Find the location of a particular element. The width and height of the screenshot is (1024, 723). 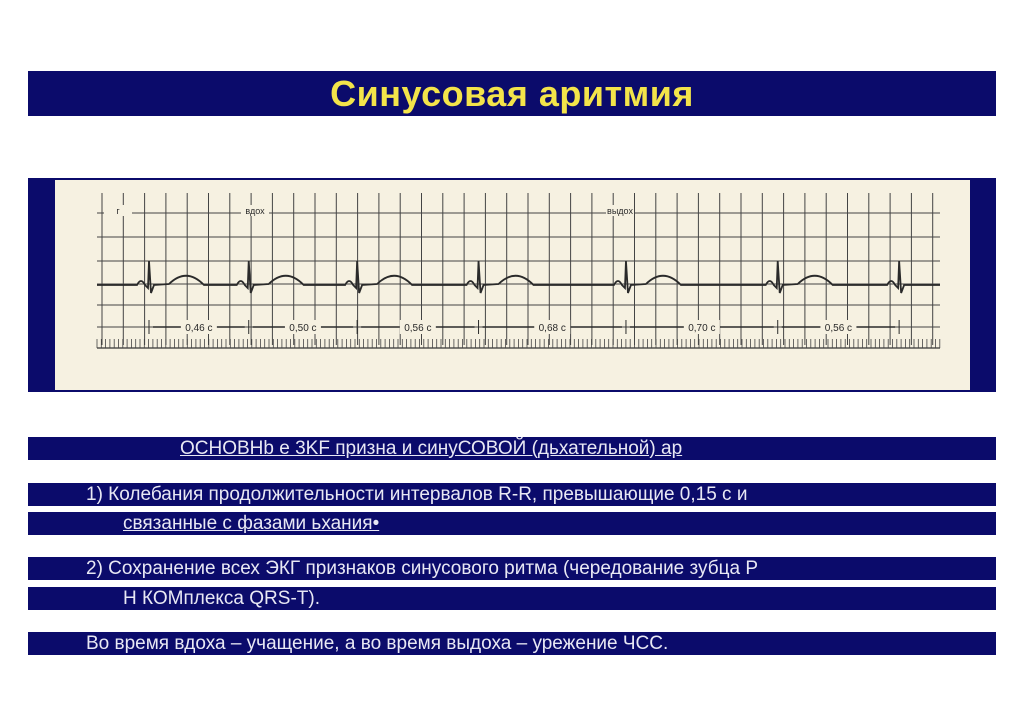

ecg-waveform is located at coordinates (518, 277).